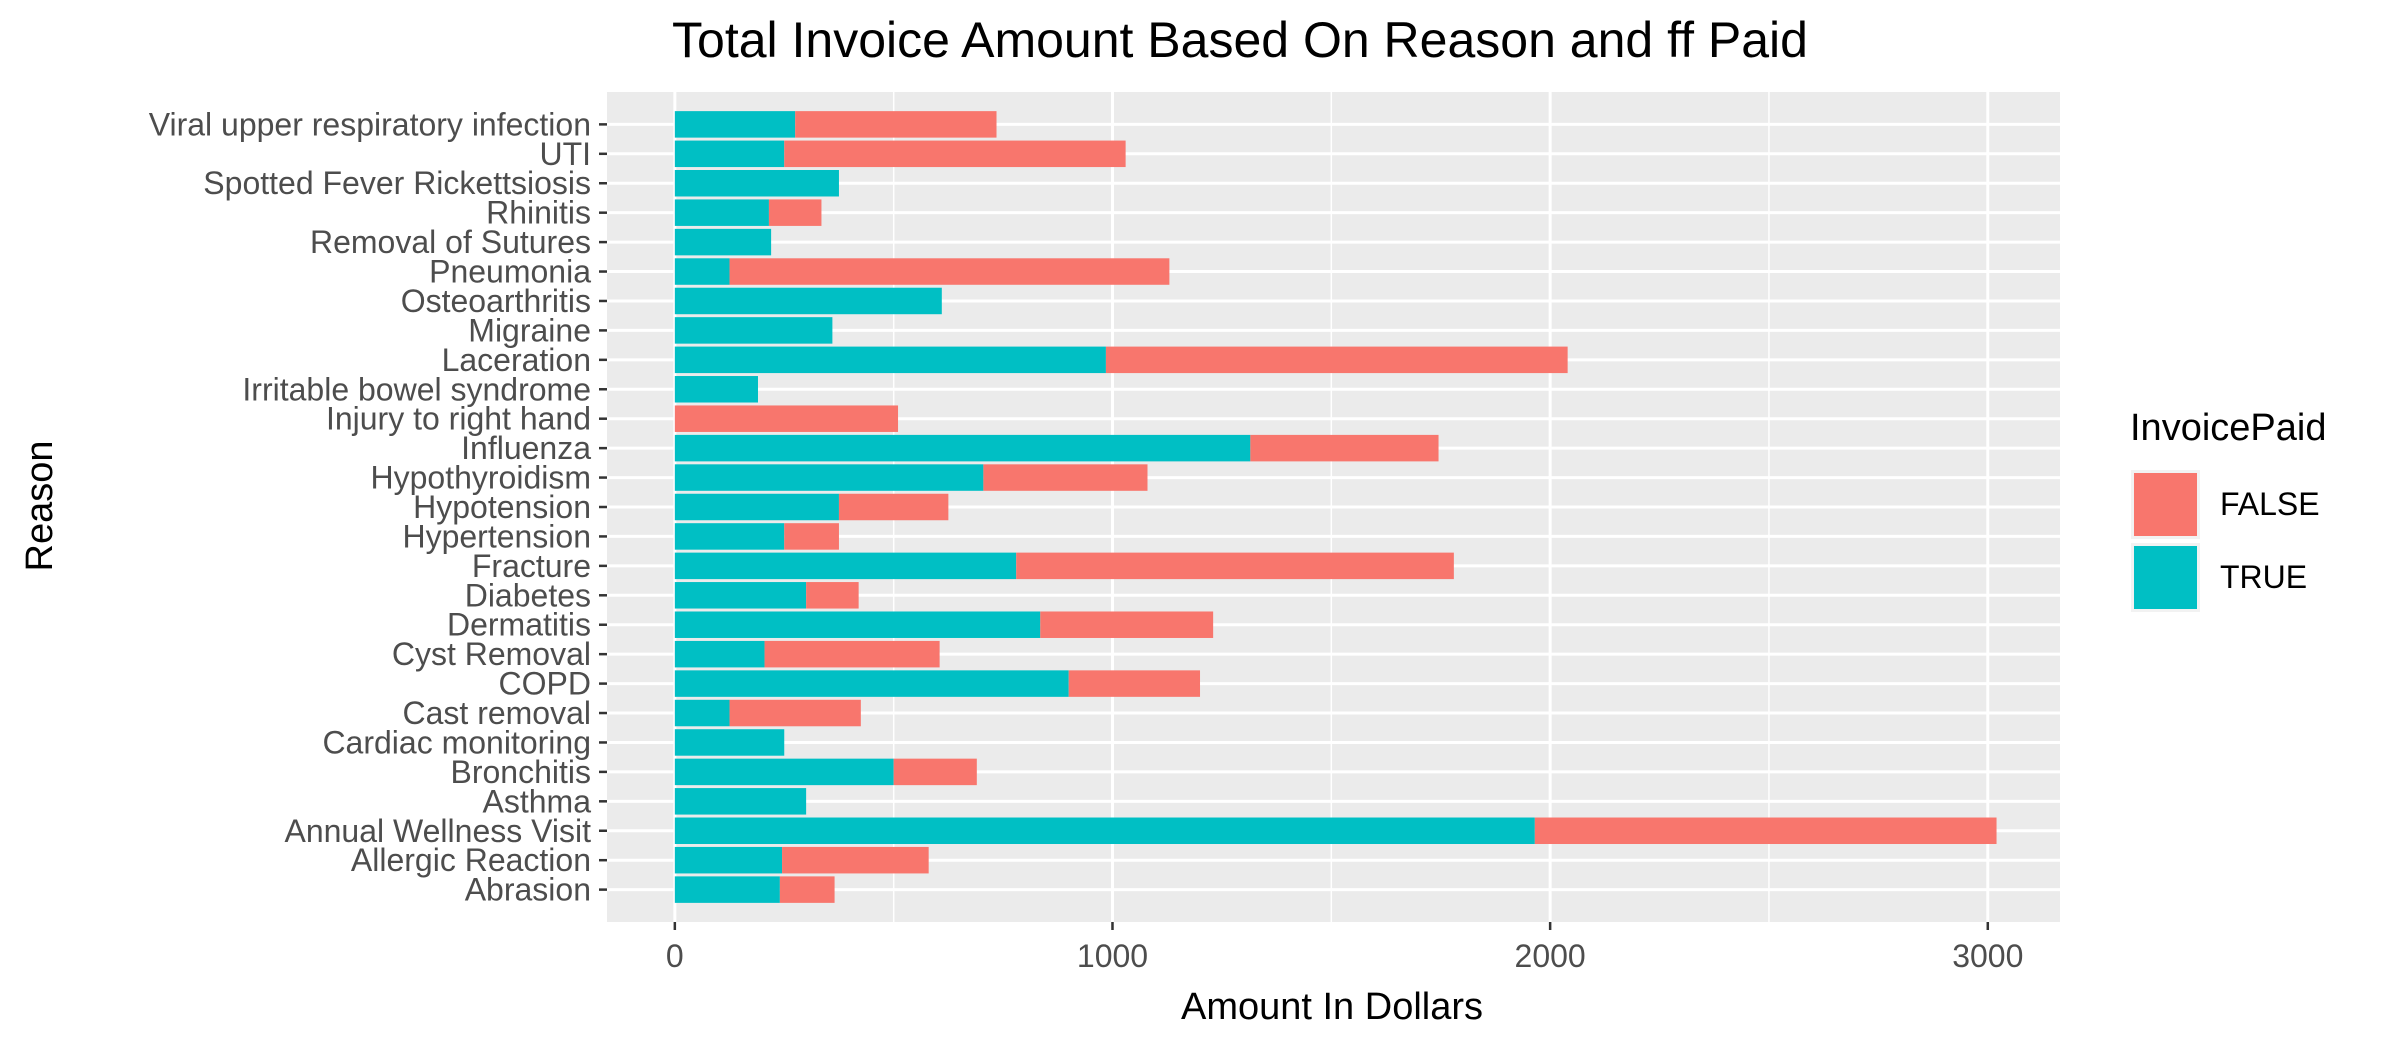 This screenshot has height=1045, width=2400. What do you see at coordinates (1344, 948) in the screenshot?
I see `x-axis: 0 1000 2000 3000` at bounding box center [1344, 948].